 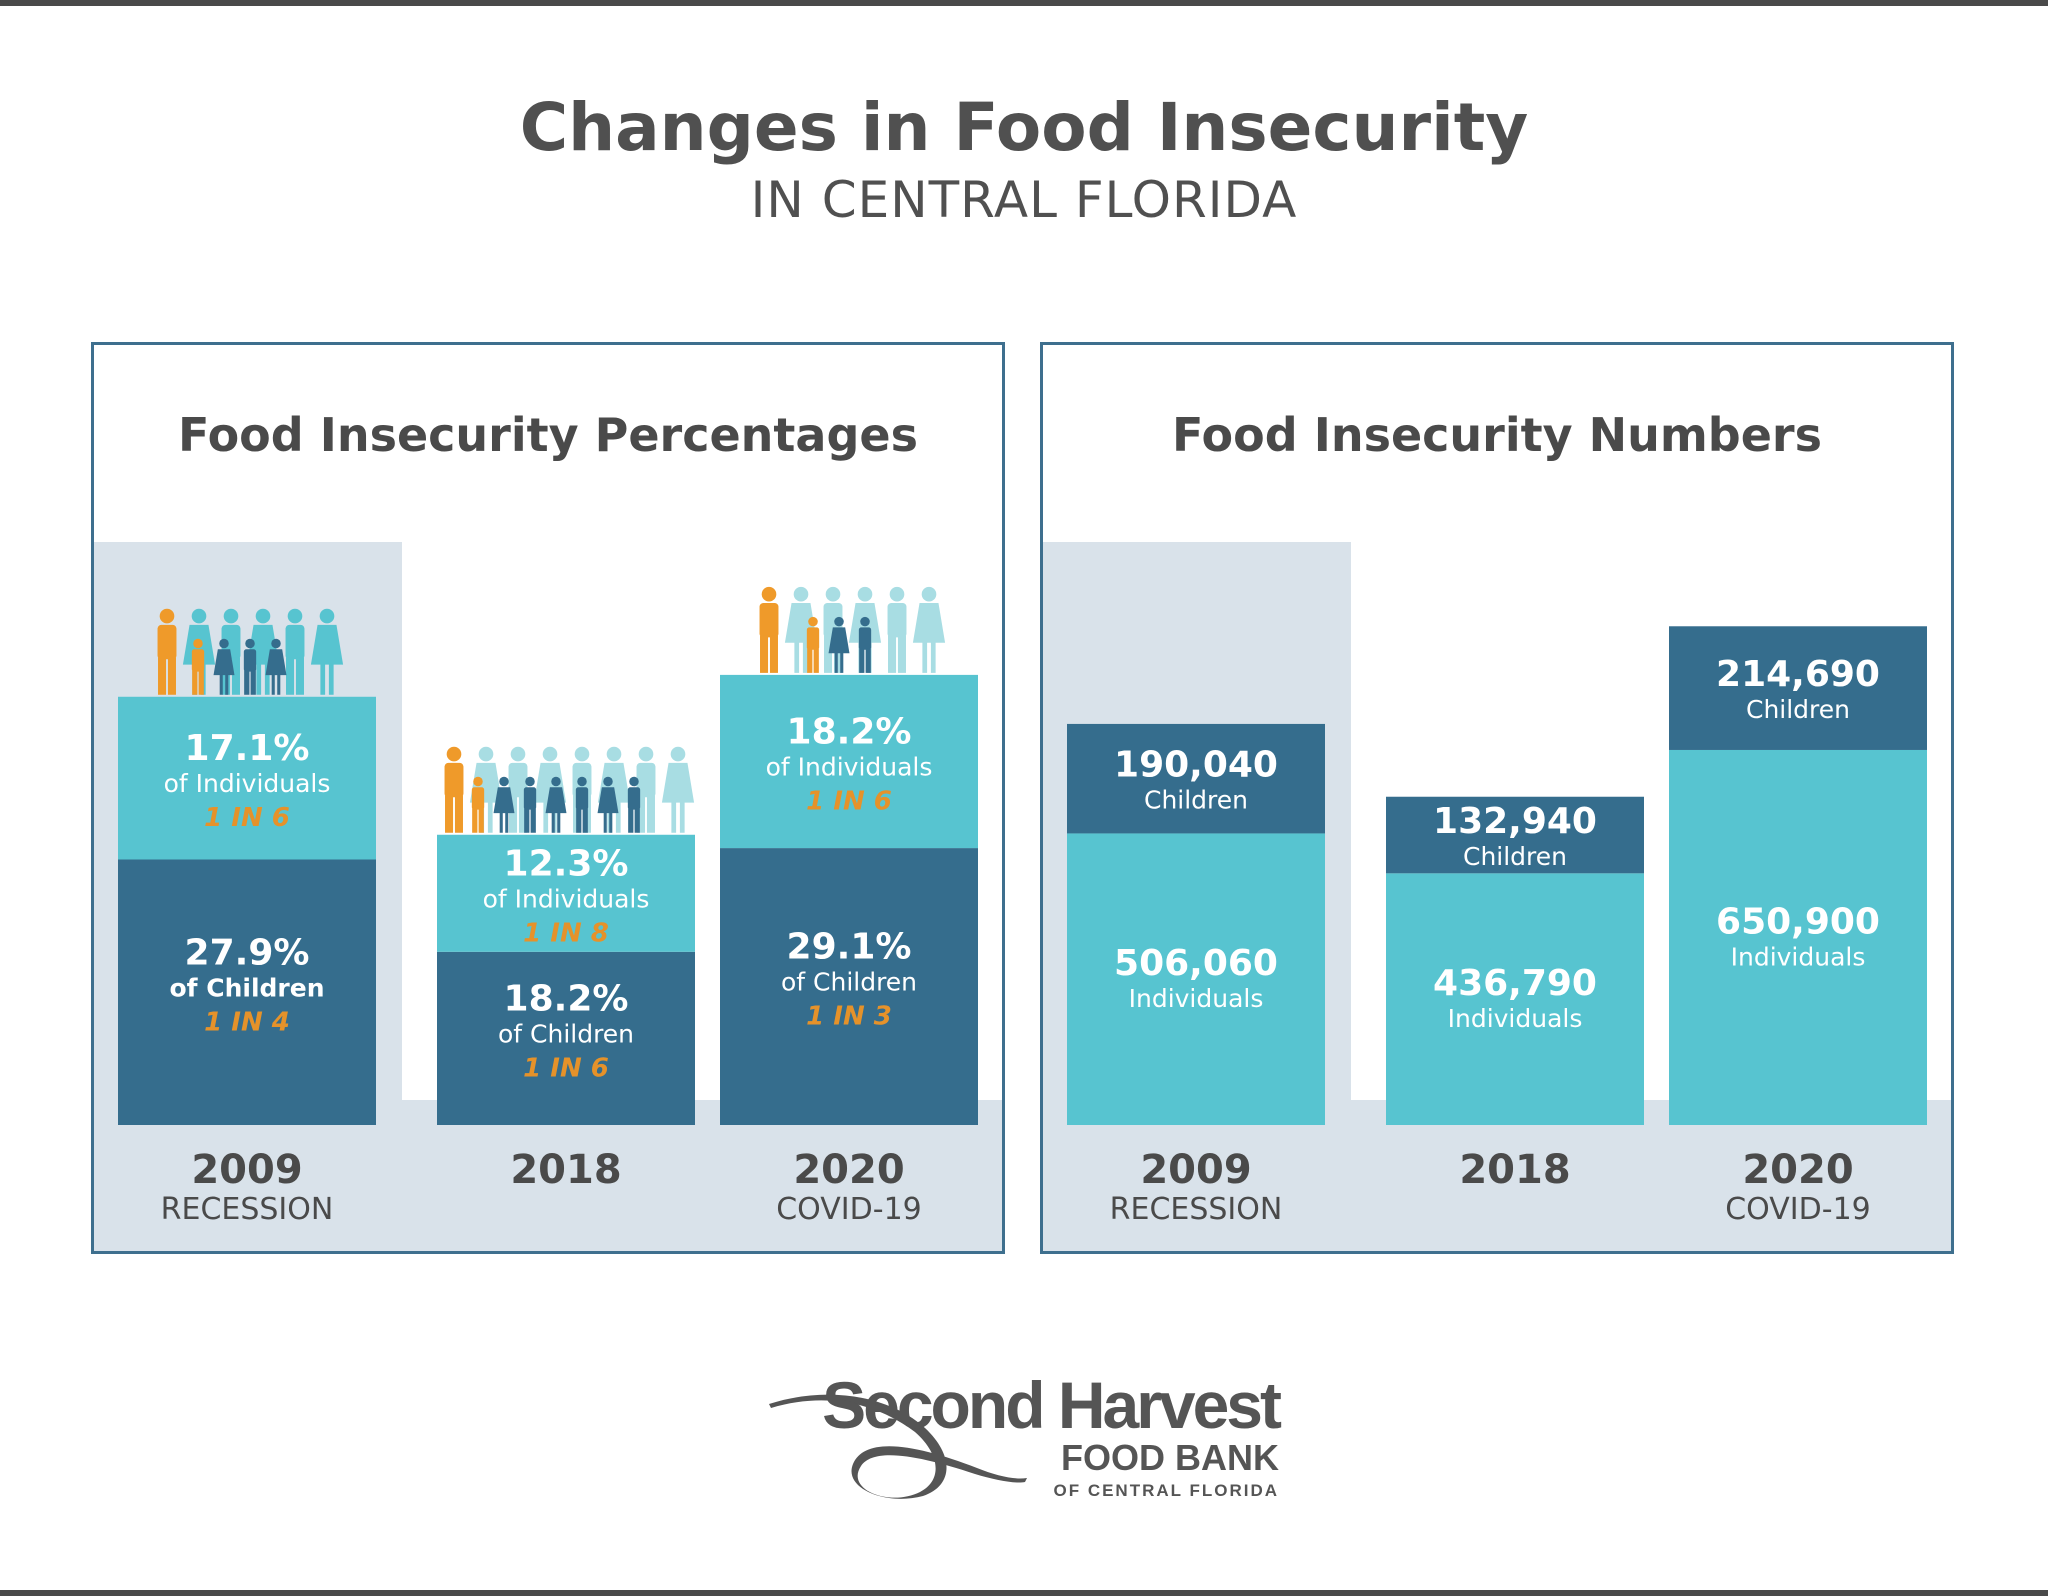 I want to click on spoon-logo-mark, so click(x=898, y=1446).